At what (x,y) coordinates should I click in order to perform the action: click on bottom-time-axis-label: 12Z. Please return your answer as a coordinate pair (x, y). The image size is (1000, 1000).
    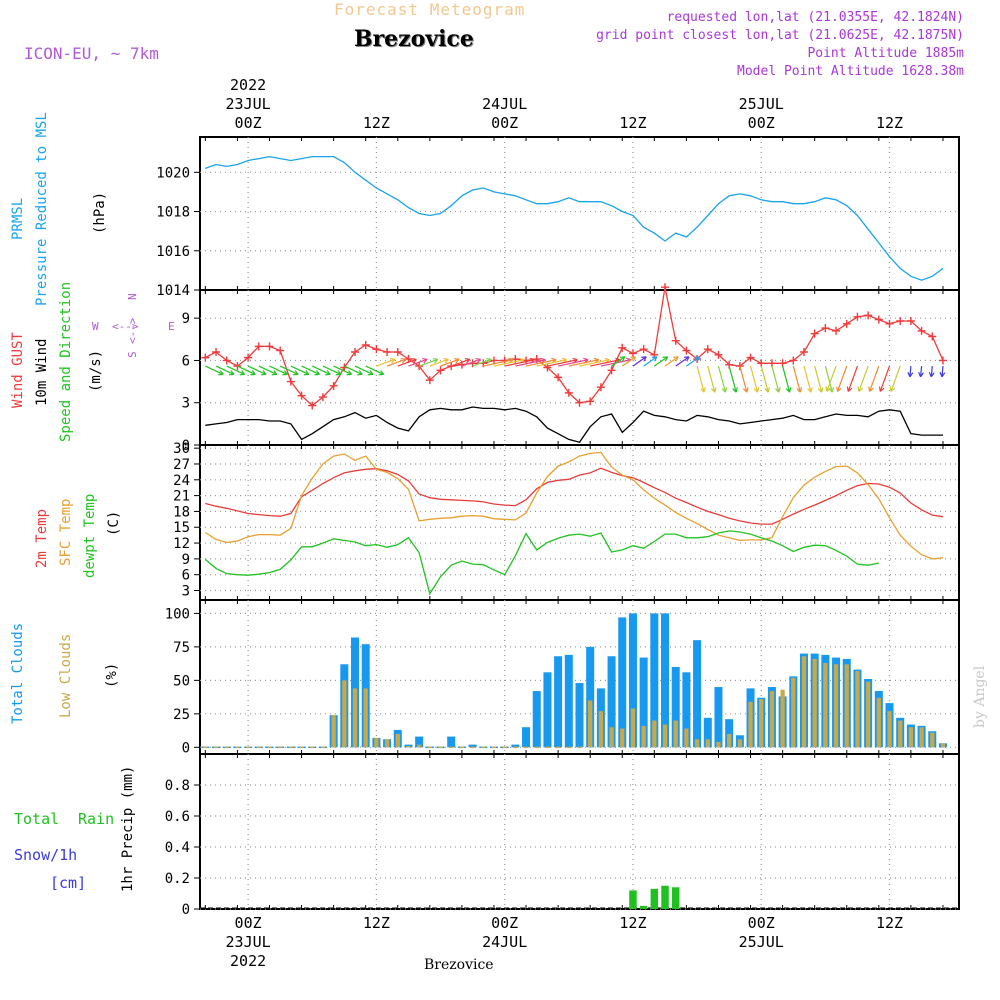
    Looking at the image, I should click on (632, 923).